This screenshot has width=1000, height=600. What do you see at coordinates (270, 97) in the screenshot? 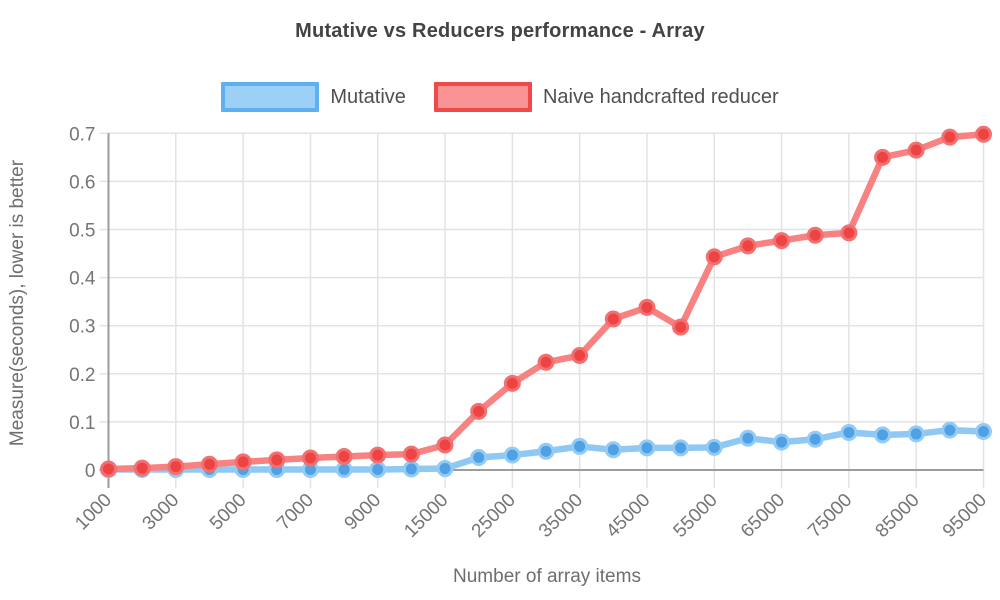
I see `mutative-swatch-icon` at bounding box center [270, 97].